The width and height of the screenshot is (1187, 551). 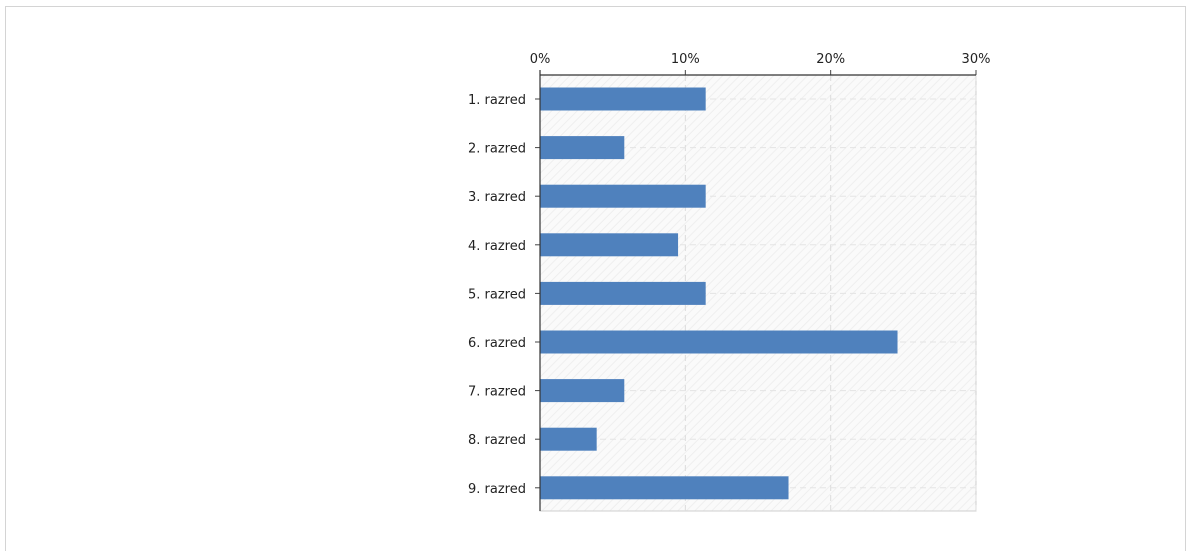 What do you see at coordinates (830, 59) in the screenshot?
I see `x-tick-label: 20%` at bounding box center [830, 59].